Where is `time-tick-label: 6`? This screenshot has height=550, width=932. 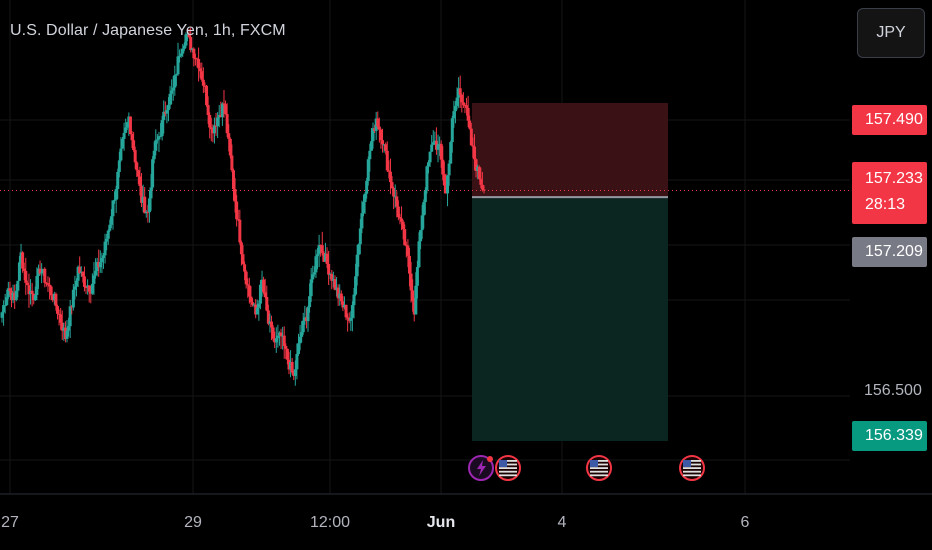 time-tick-label: 6 is located at coordinates (745, 522).